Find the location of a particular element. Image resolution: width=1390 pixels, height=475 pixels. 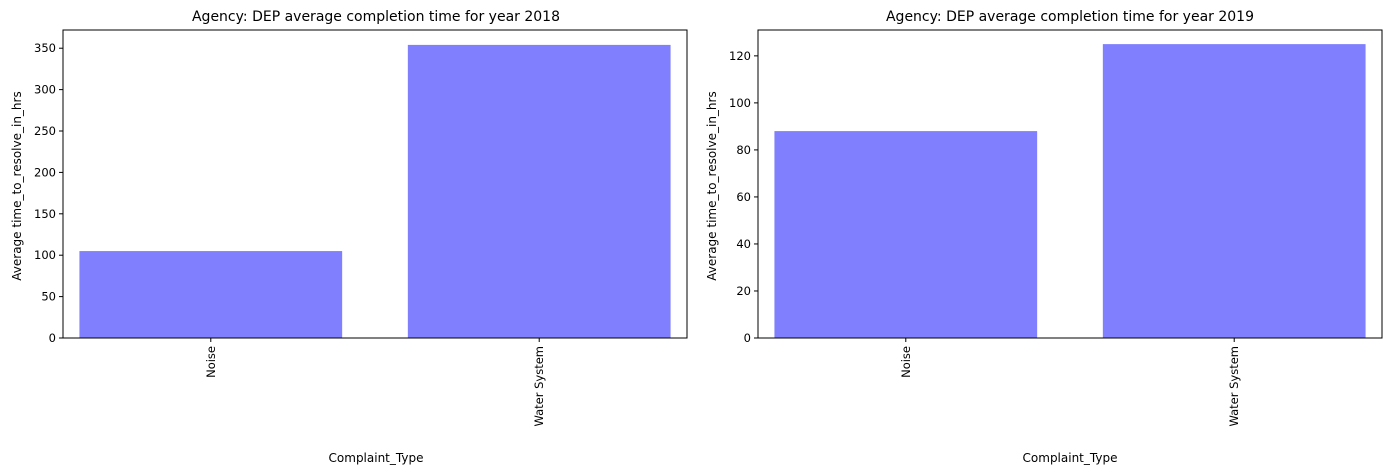

y-tick-label: 60 is located at coordinates (743, 197).